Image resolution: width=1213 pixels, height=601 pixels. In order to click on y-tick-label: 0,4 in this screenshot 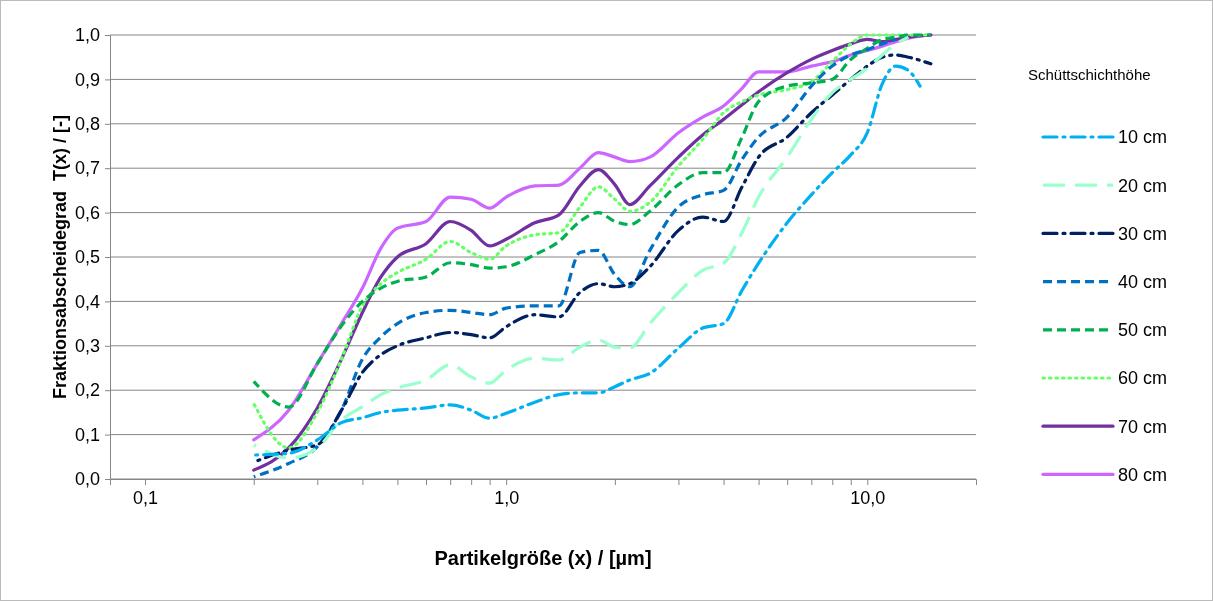, I will do `click(87, 301)`.